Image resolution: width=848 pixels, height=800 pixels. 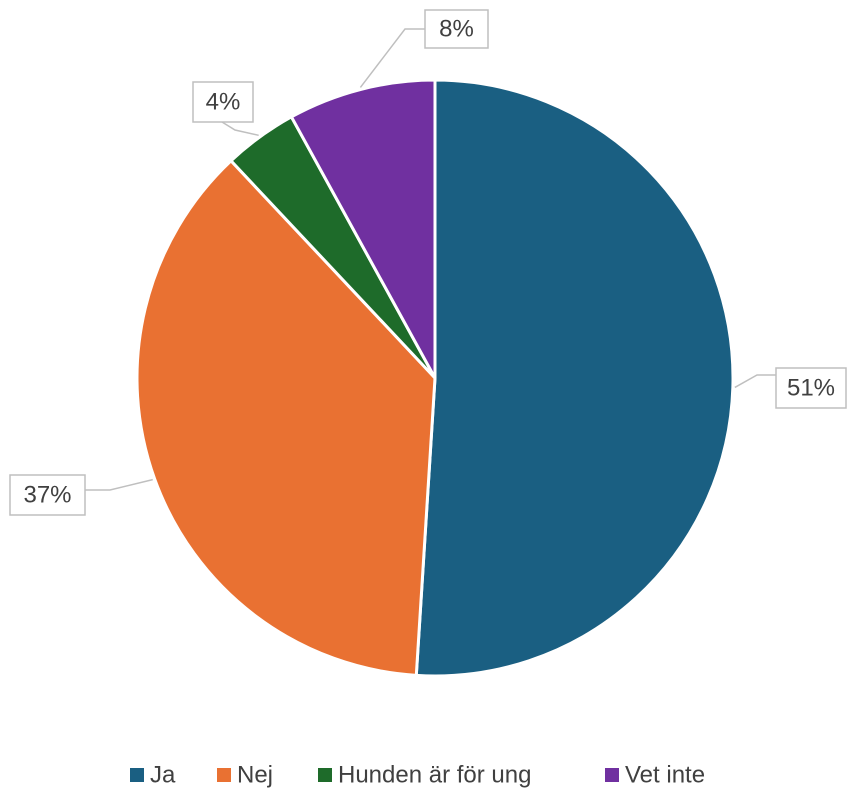 I want to click on legend-label: Hunden är för ung, so click(x=434, y=774).